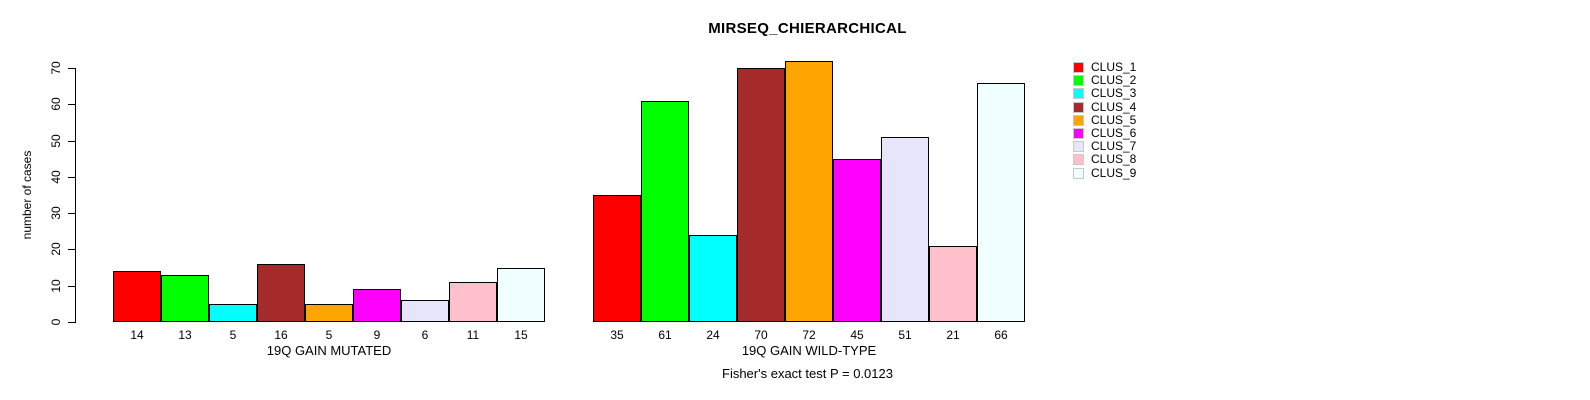 This screenshot has height=400, width=1590. I want to click on y-tick-label: 10, so click(56, 286).